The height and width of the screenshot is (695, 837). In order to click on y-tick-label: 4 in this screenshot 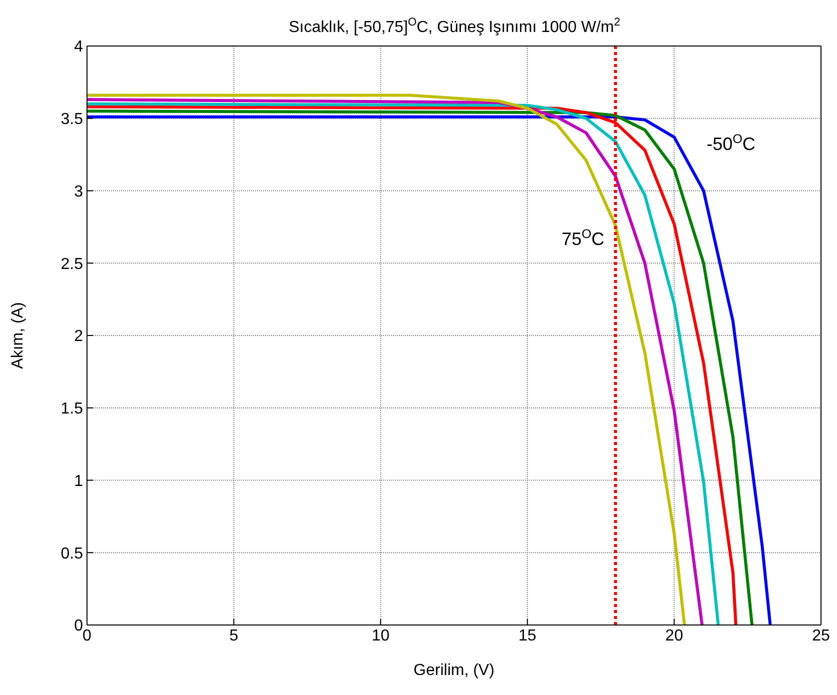, I will do `click(79, 47)`.